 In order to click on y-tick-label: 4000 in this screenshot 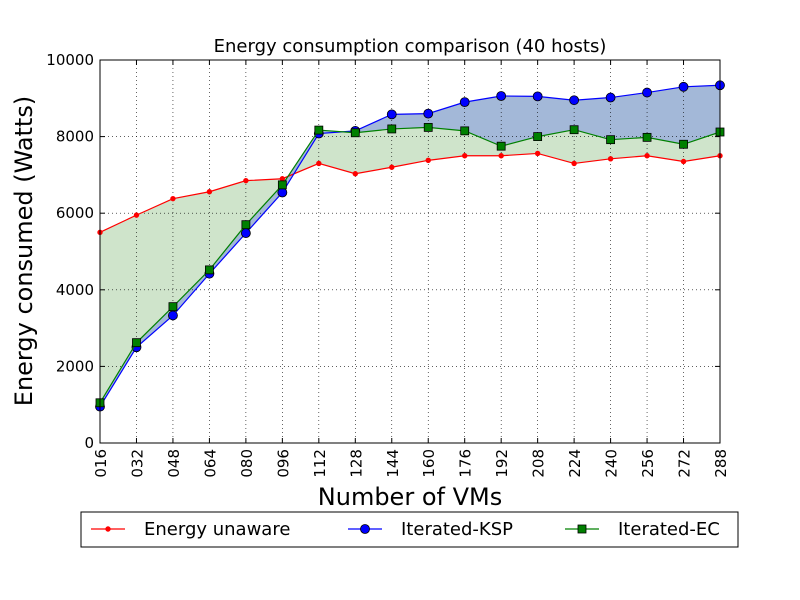, I will do `click(75, 290)`.